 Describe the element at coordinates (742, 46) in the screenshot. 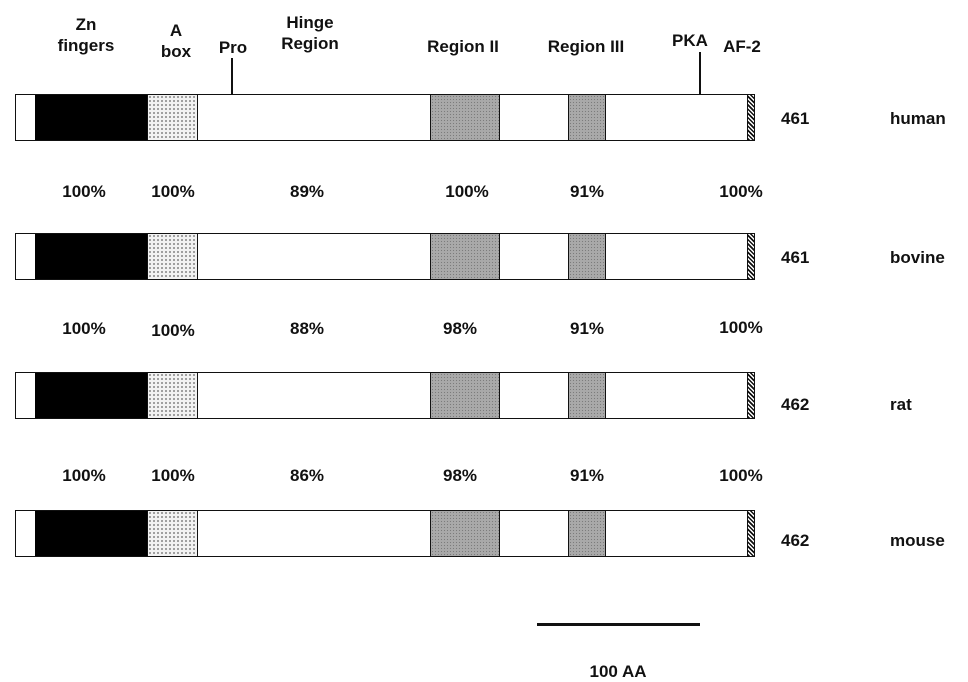

I see `af2-label: AF-2` at that location.